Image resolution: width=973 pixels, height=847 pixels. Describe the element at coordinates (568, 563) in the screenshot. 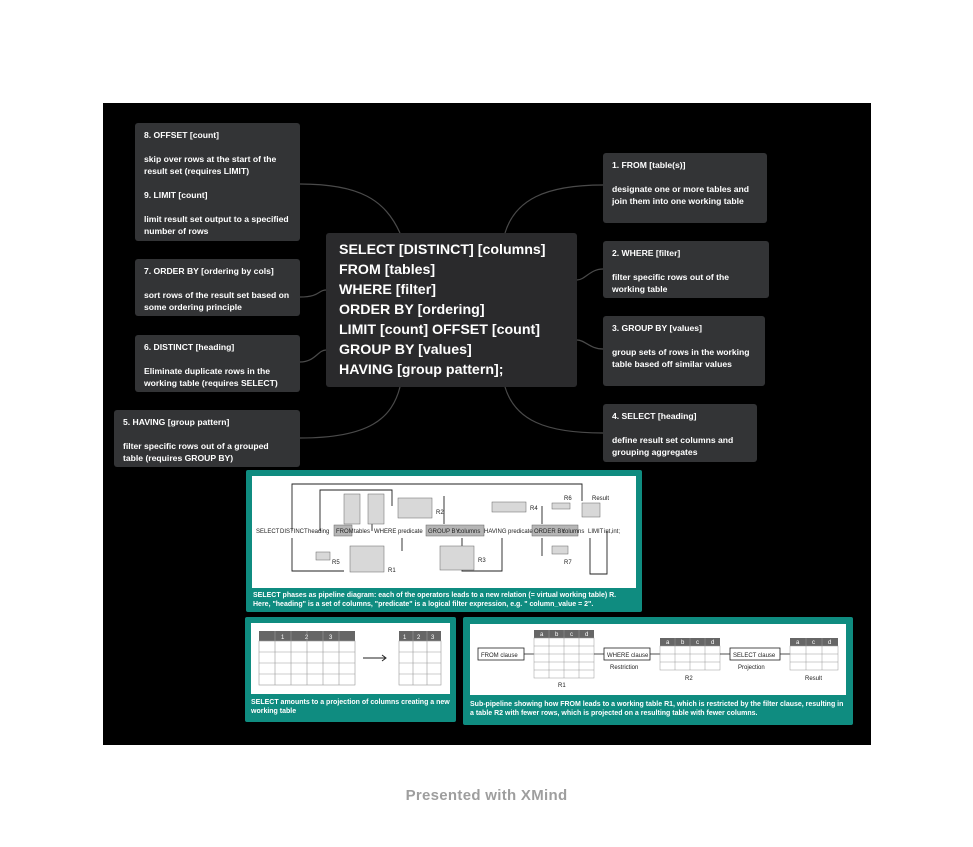

I see `pipeline-label: R7` at that location.